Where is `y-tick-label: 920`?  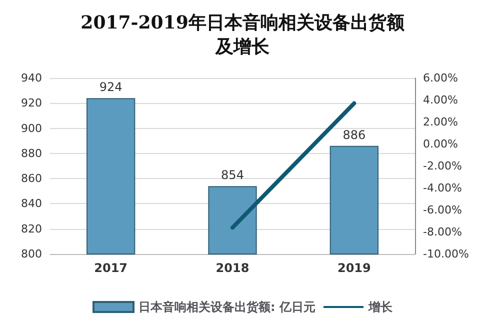 y-tick-label: 920 is located at coordinates (31, 103).